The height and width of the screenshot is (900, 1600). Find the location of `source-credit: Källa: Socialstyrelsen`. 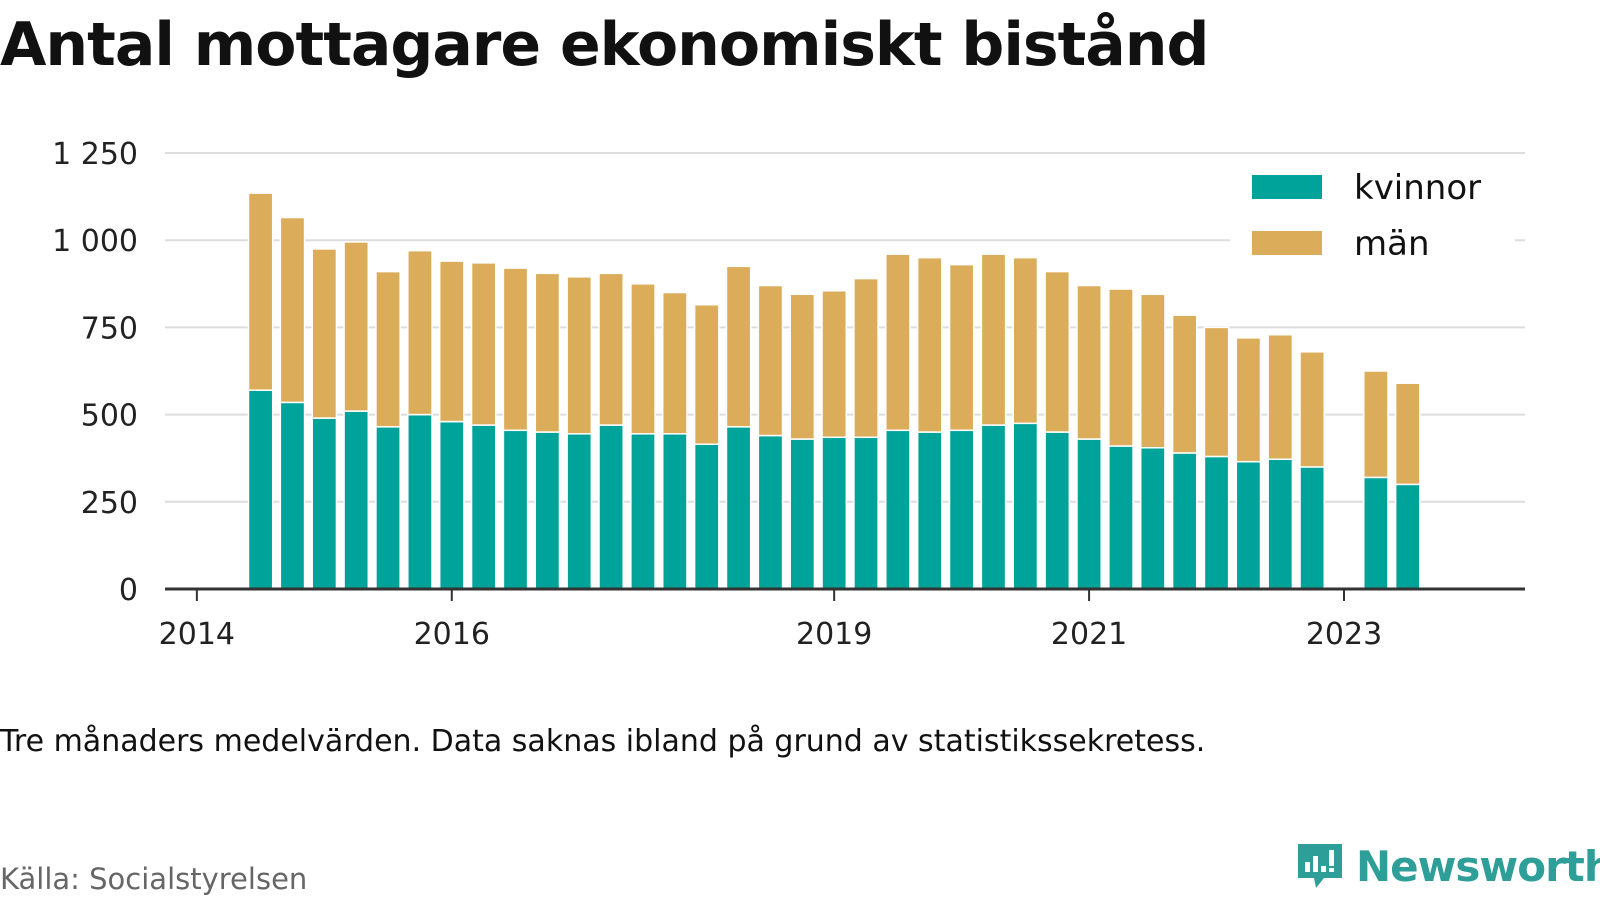

source-credit: Källa: Socialstyrelsen is located at coordinates (154, 879).